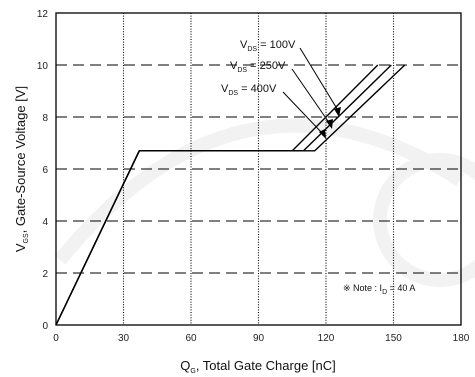 This screenshot has width=475, height=377. I want to click on test-condition-note: ※ Note : ID = 40 A, so click(379, 289).